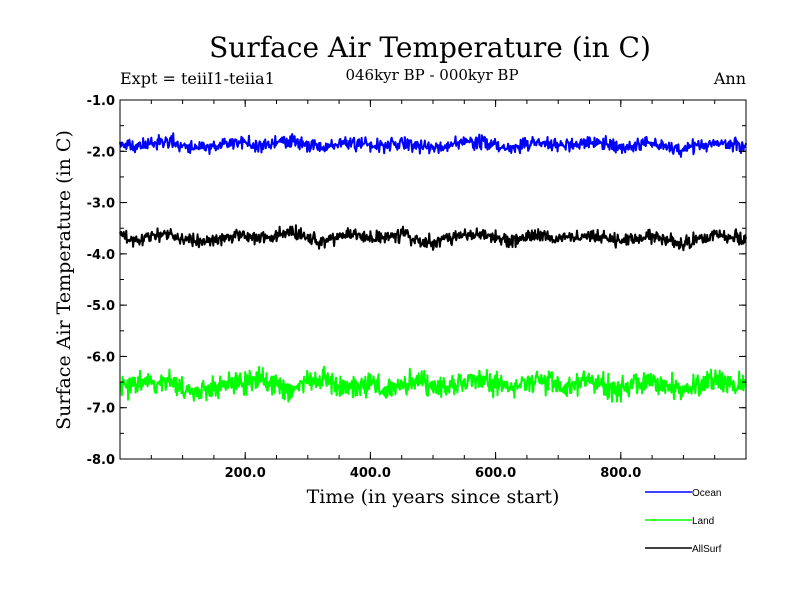 The width and height of the screenshot is (800, 600). Describe the element at coordinates (370, 473) in the screenshot. I see `x-tick-label: 400.0` at that location.